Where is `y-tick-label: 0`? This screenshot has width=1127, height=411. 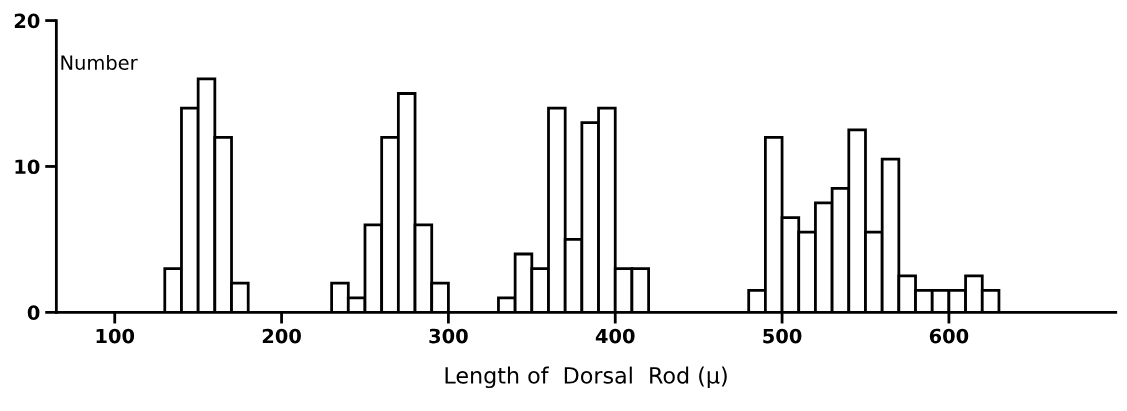
y-tick-label: 0 is located at coordinates (33, 313).